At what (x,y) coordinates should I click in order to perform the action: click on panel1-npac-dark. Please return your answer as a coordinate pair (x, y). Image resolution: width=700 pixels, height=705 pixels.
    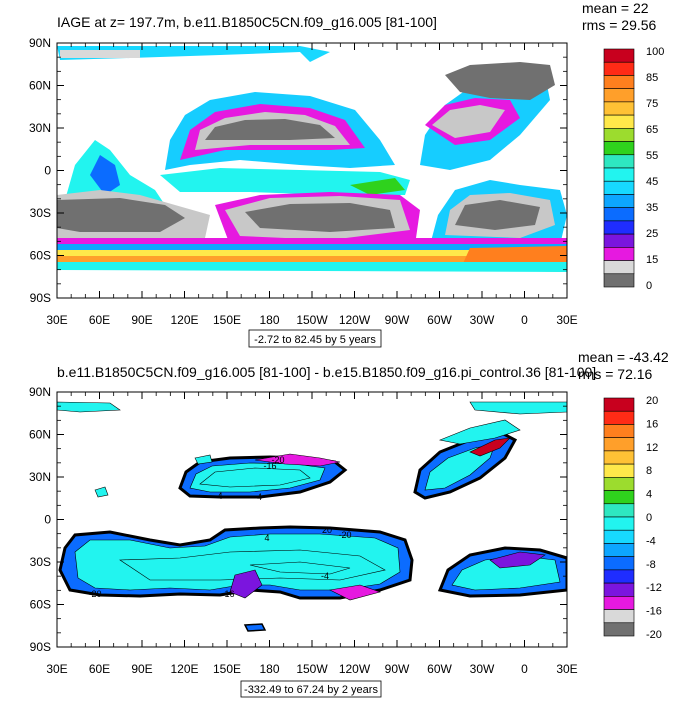
    Looking at the image, I should click on (270, 129).